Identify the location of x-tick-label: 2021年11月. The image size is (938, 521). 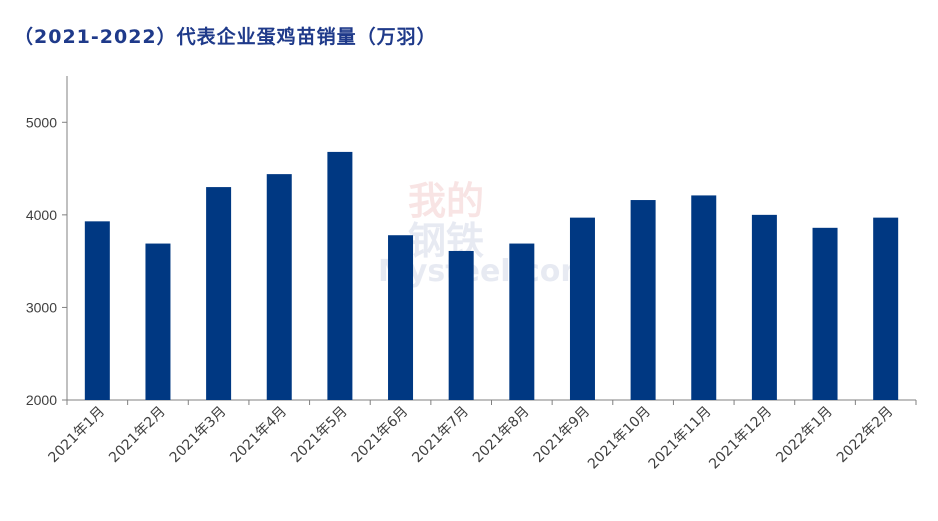
(680, 438).